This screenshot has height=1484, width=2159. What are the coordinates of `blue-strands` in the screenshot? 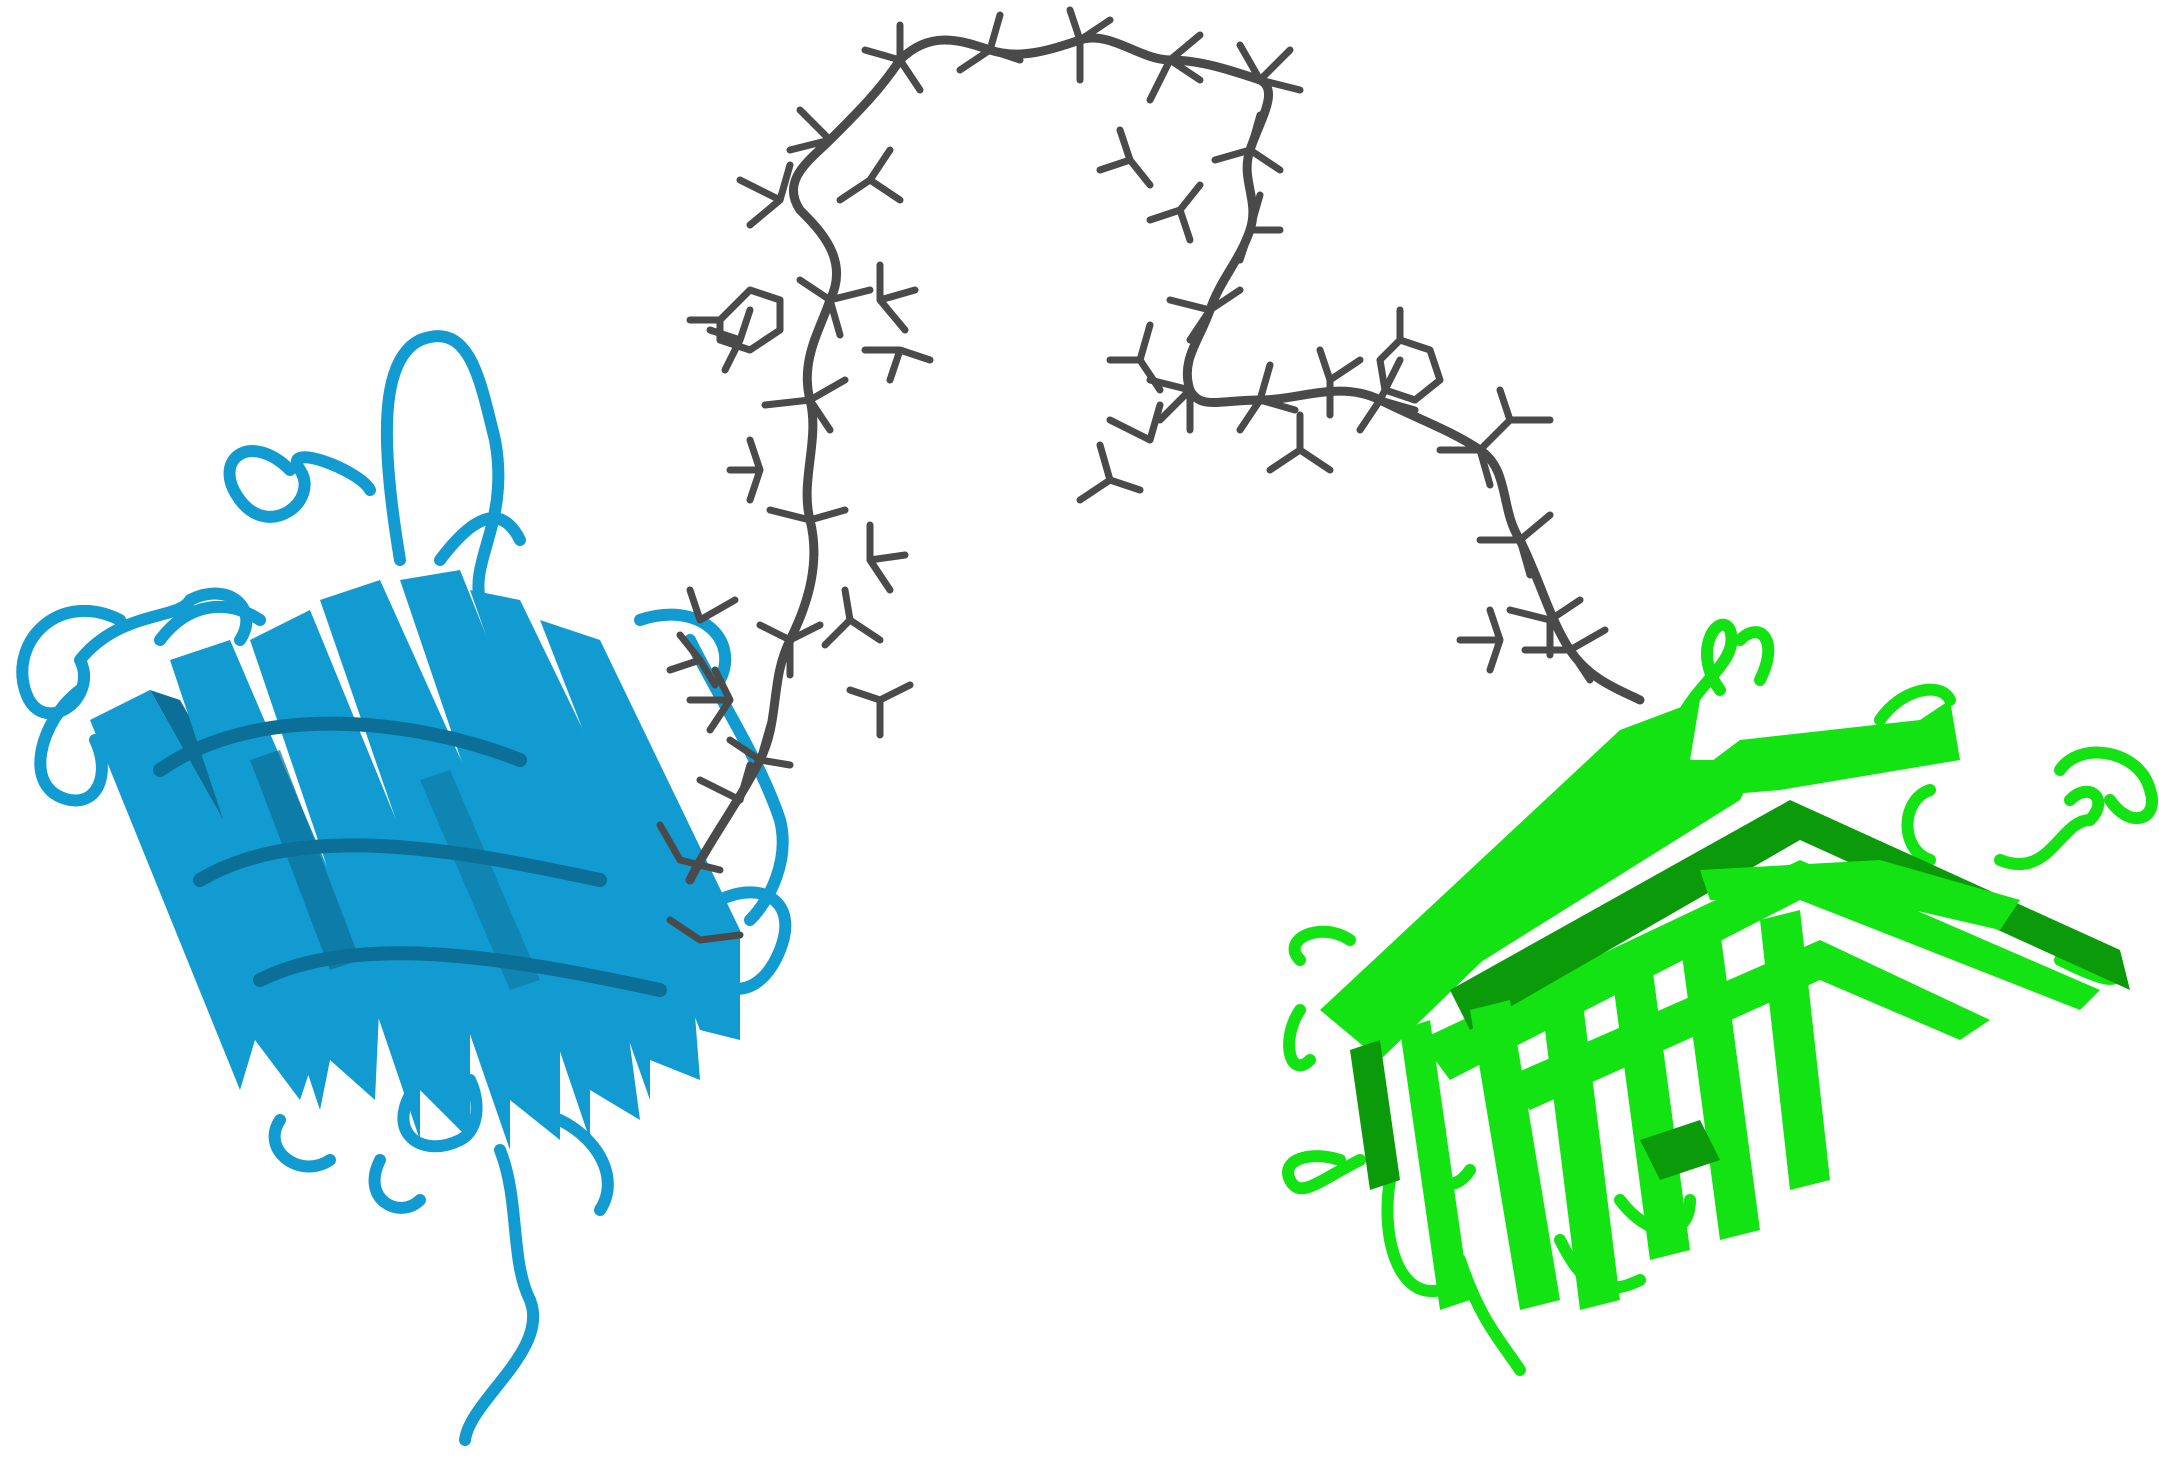 It's located at (415, 860).